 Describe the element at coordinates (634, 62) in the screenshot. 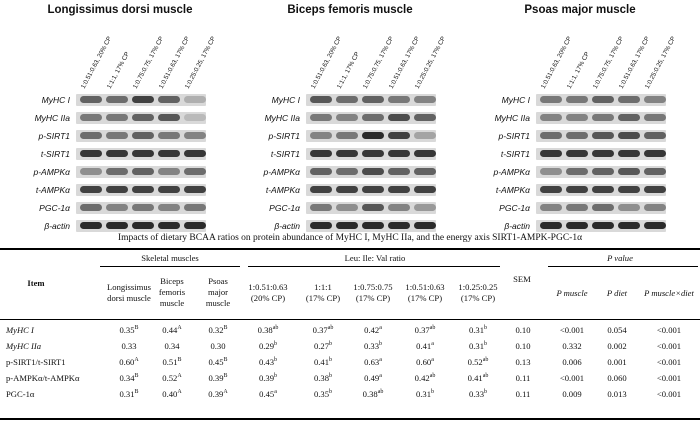

I see `lane-label: 1:0.51:0.63, 17% CP` at that location.